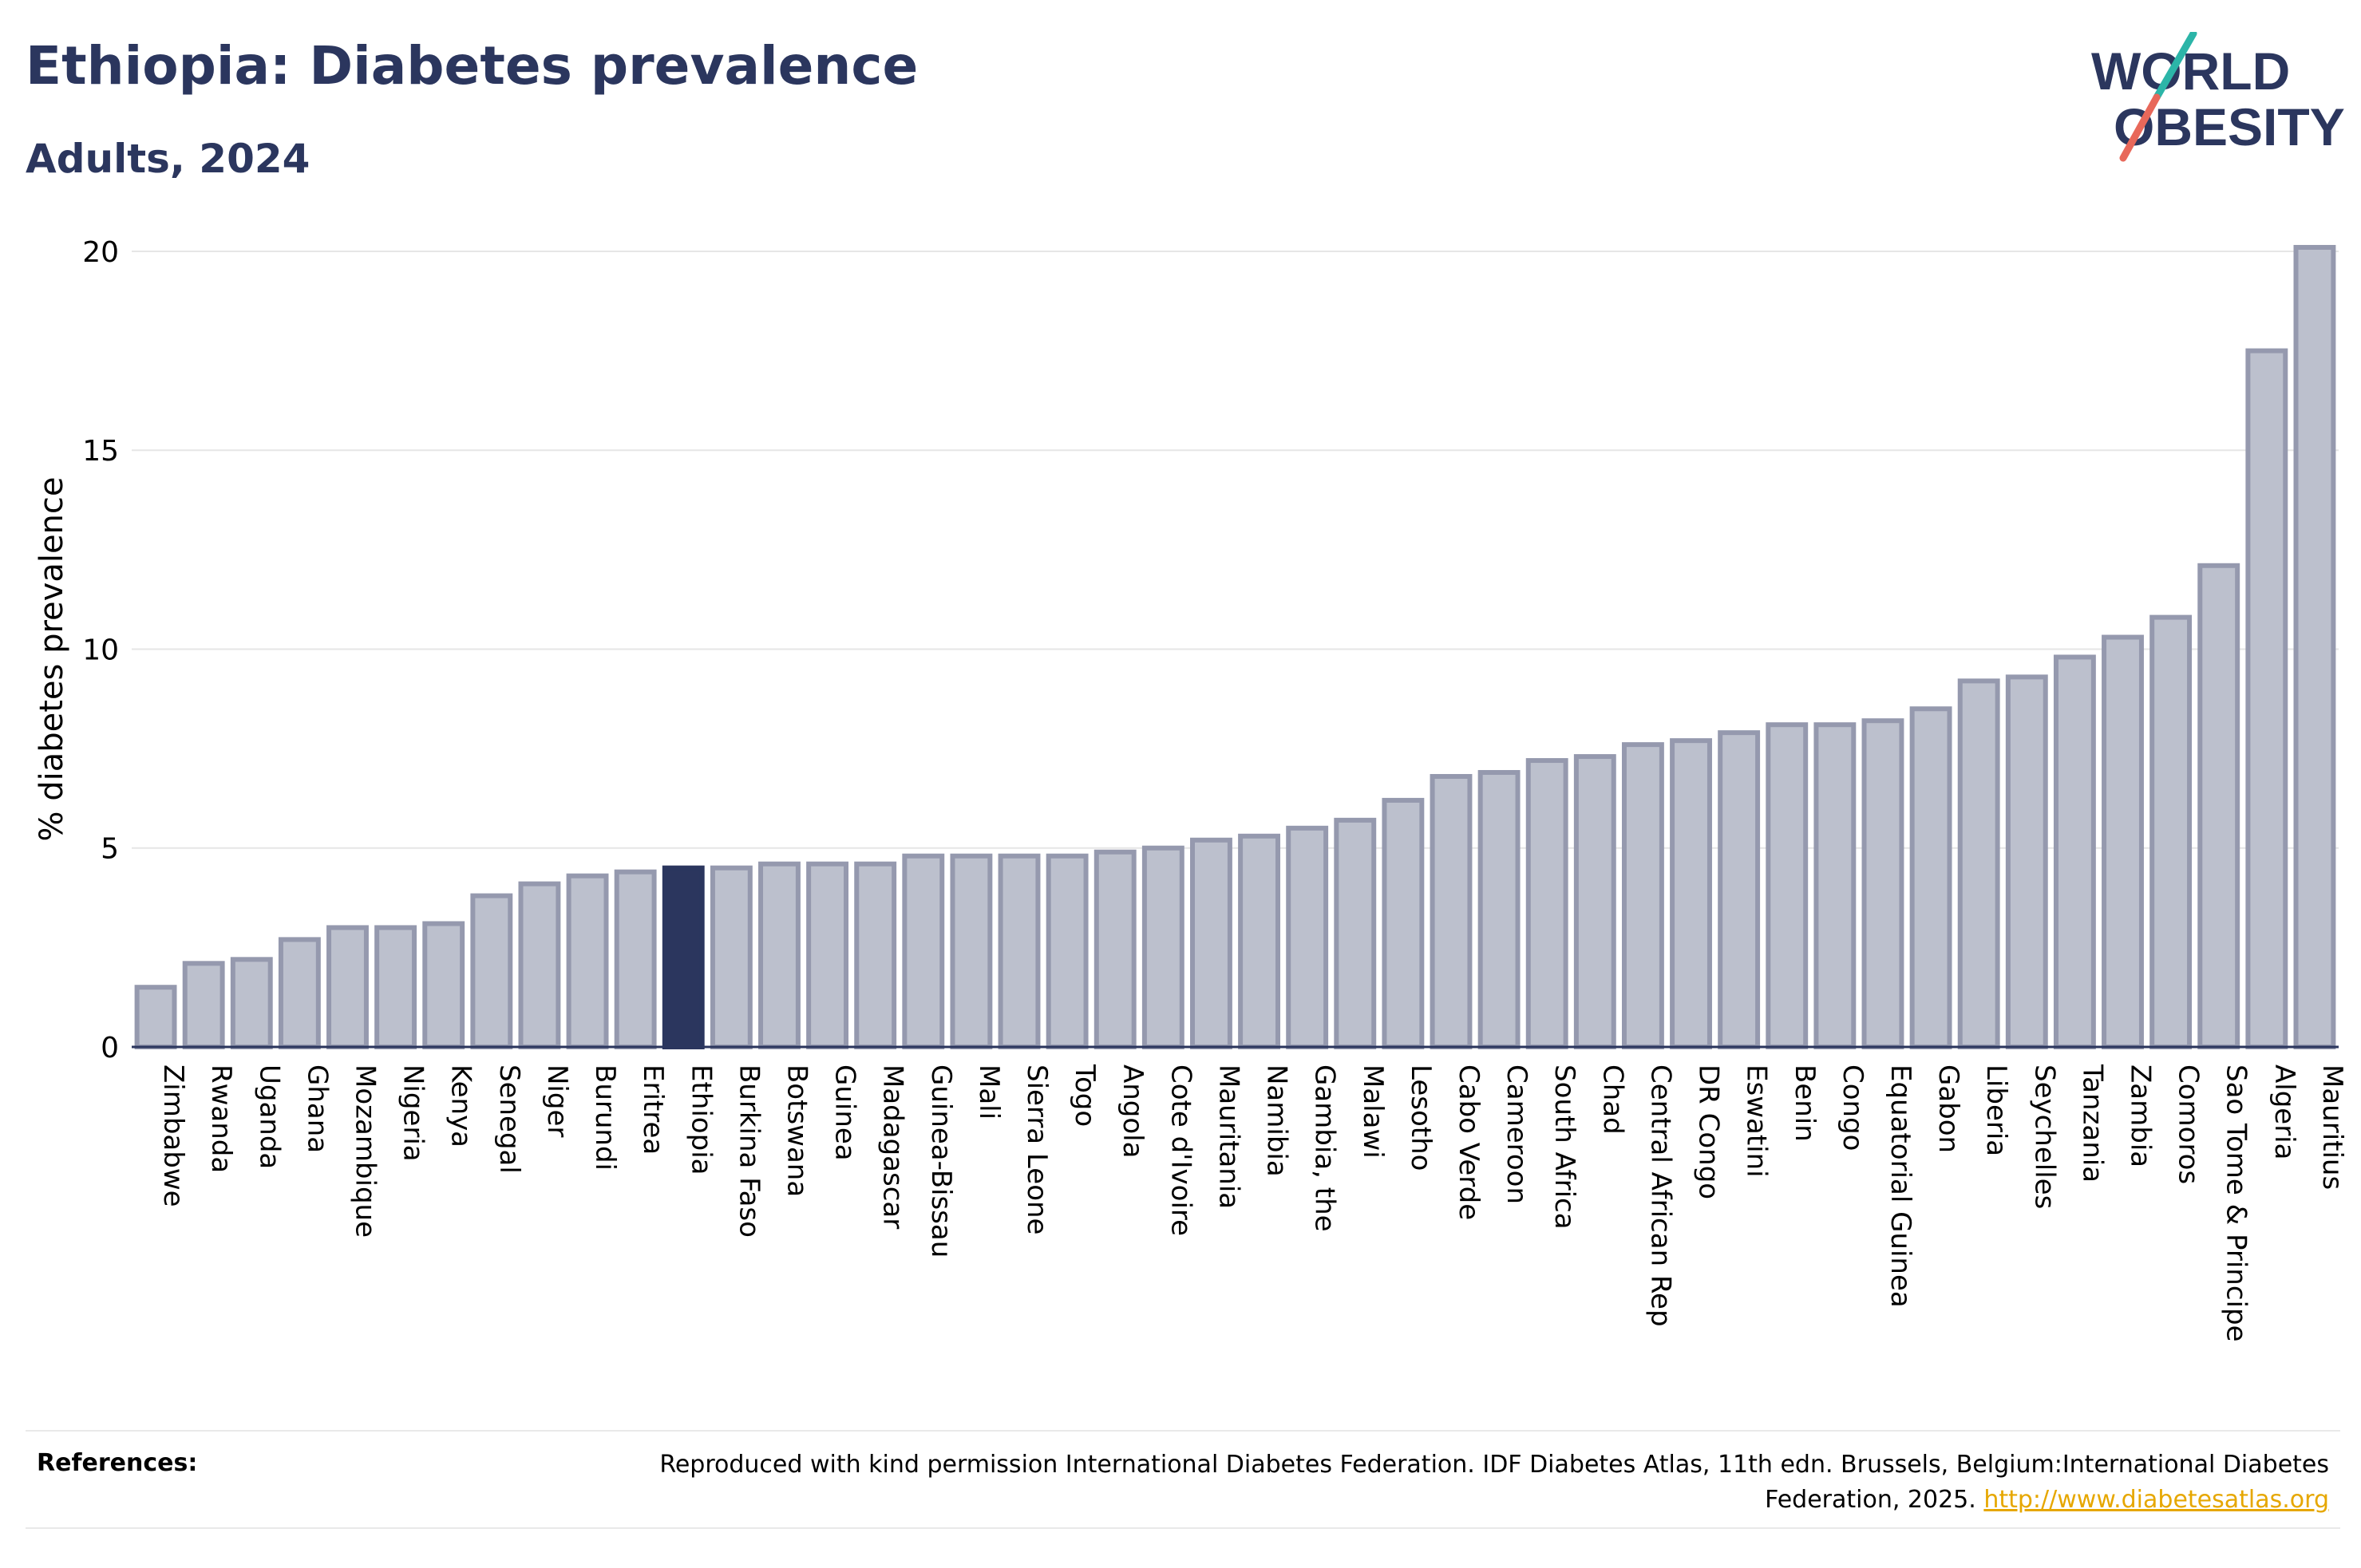 The width and height of the screenshot is (2361, 1568). What do you see at coordinates (1037, 1149) in the screenshot?
I see `x-tick-label: Sierra Leone` at bounding box center [1037, 1149].